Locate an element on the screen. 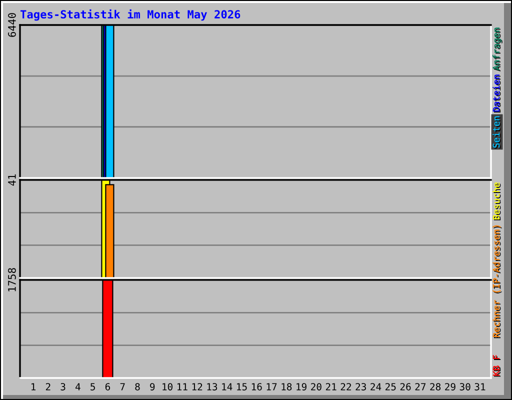  y-tick-label: 1758 is located at coordinates (12, 280).